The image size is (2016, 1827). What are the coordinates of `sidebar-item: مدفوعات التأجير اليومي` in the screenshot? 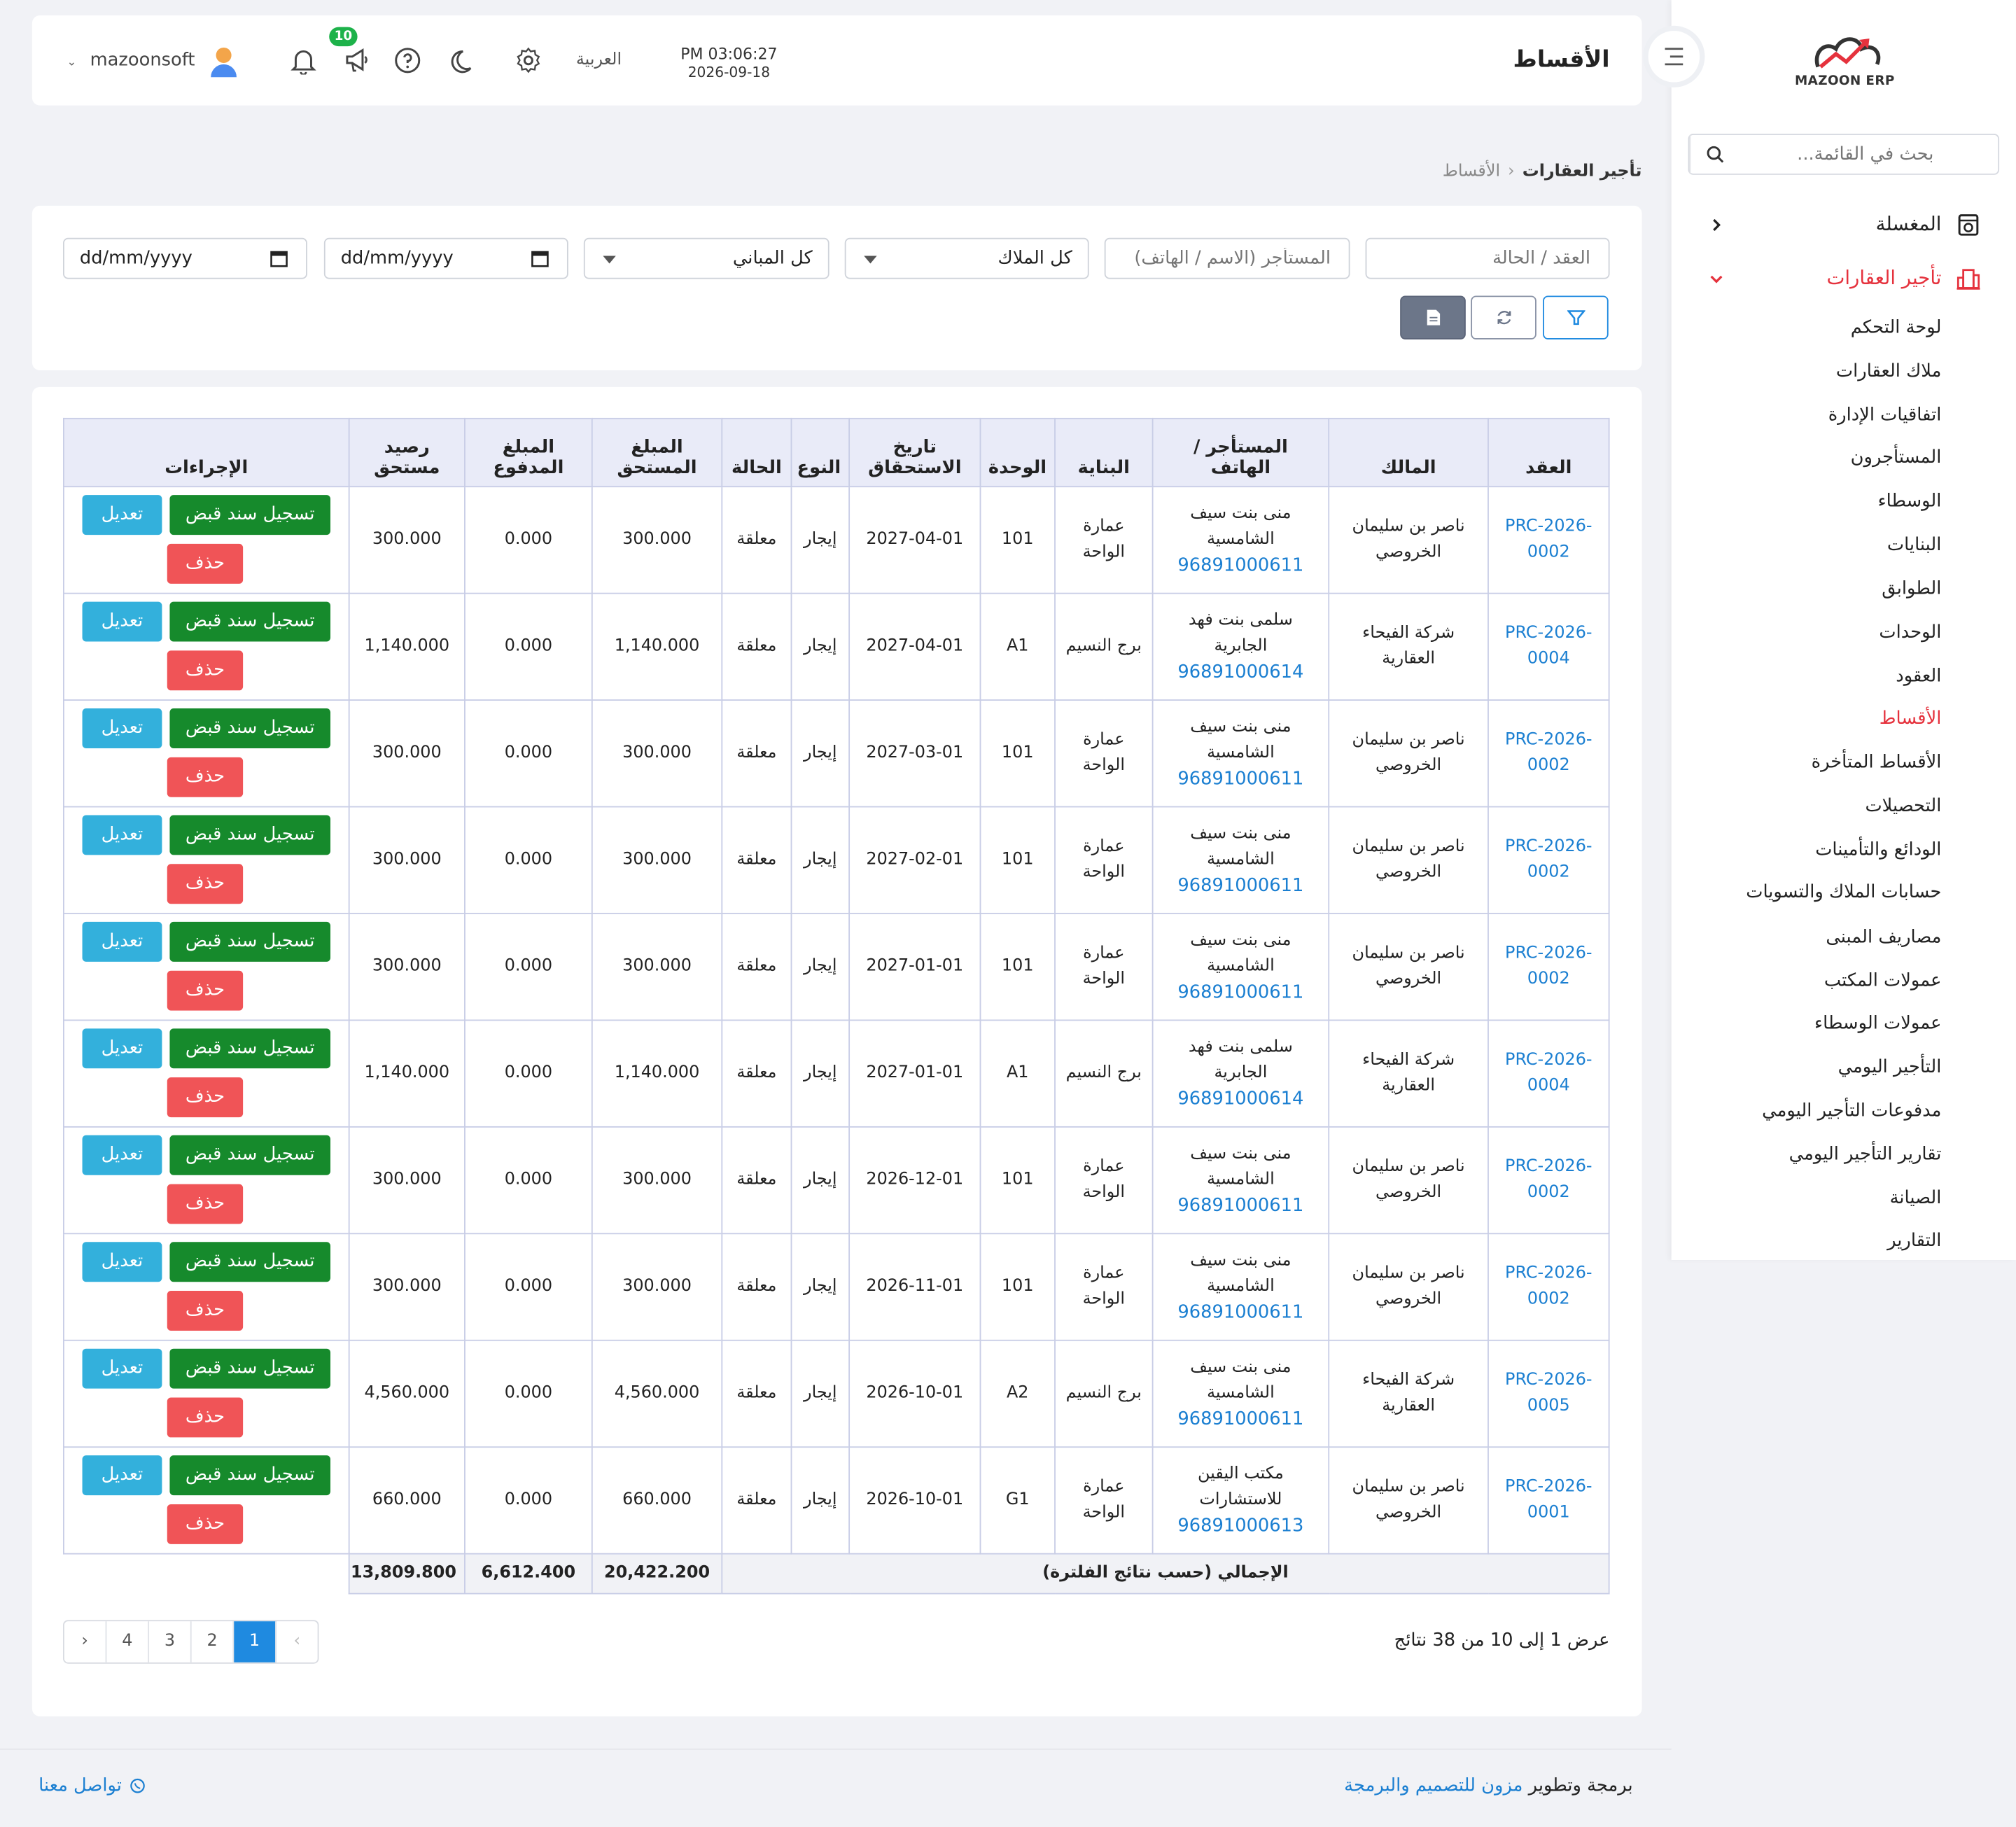 It's located at (1852, 1110).